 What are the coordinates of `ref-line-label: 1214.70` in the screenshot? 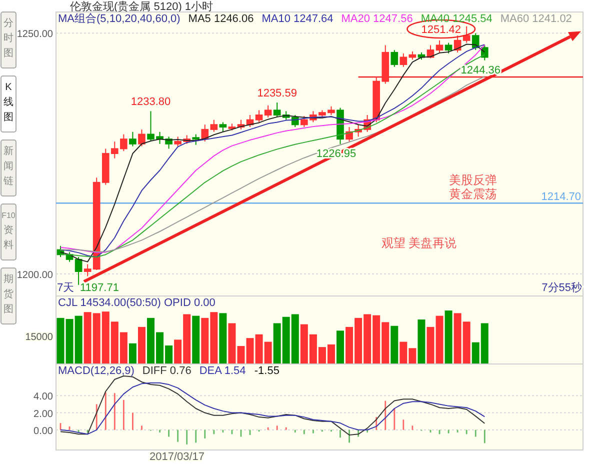 It's located at (561, 197).